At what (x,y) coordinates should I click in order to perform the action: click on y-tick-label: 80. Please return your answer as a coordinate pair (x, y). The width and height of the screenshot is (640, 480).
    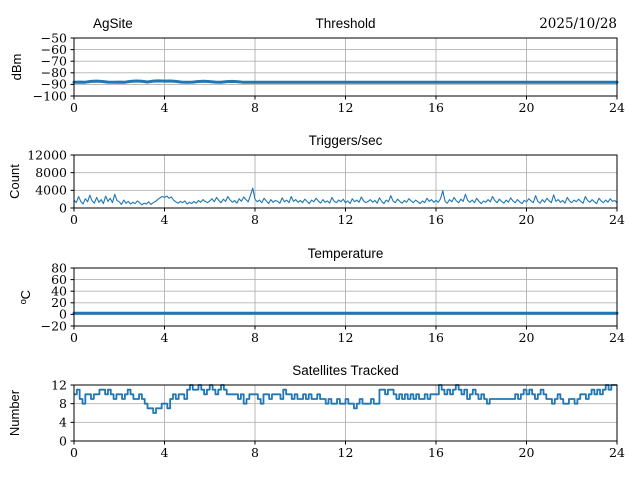
    Looking at the image, I should click on (59, 267).